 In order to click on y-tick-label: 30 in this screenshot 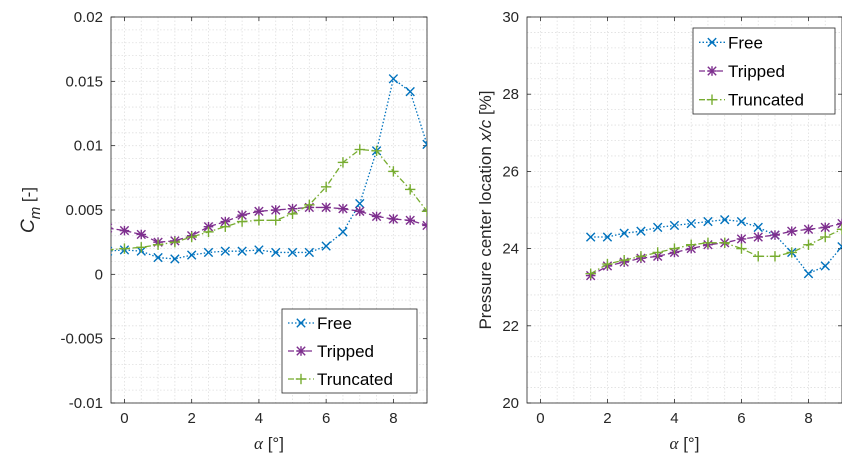, I will do `click(510, 17)`.